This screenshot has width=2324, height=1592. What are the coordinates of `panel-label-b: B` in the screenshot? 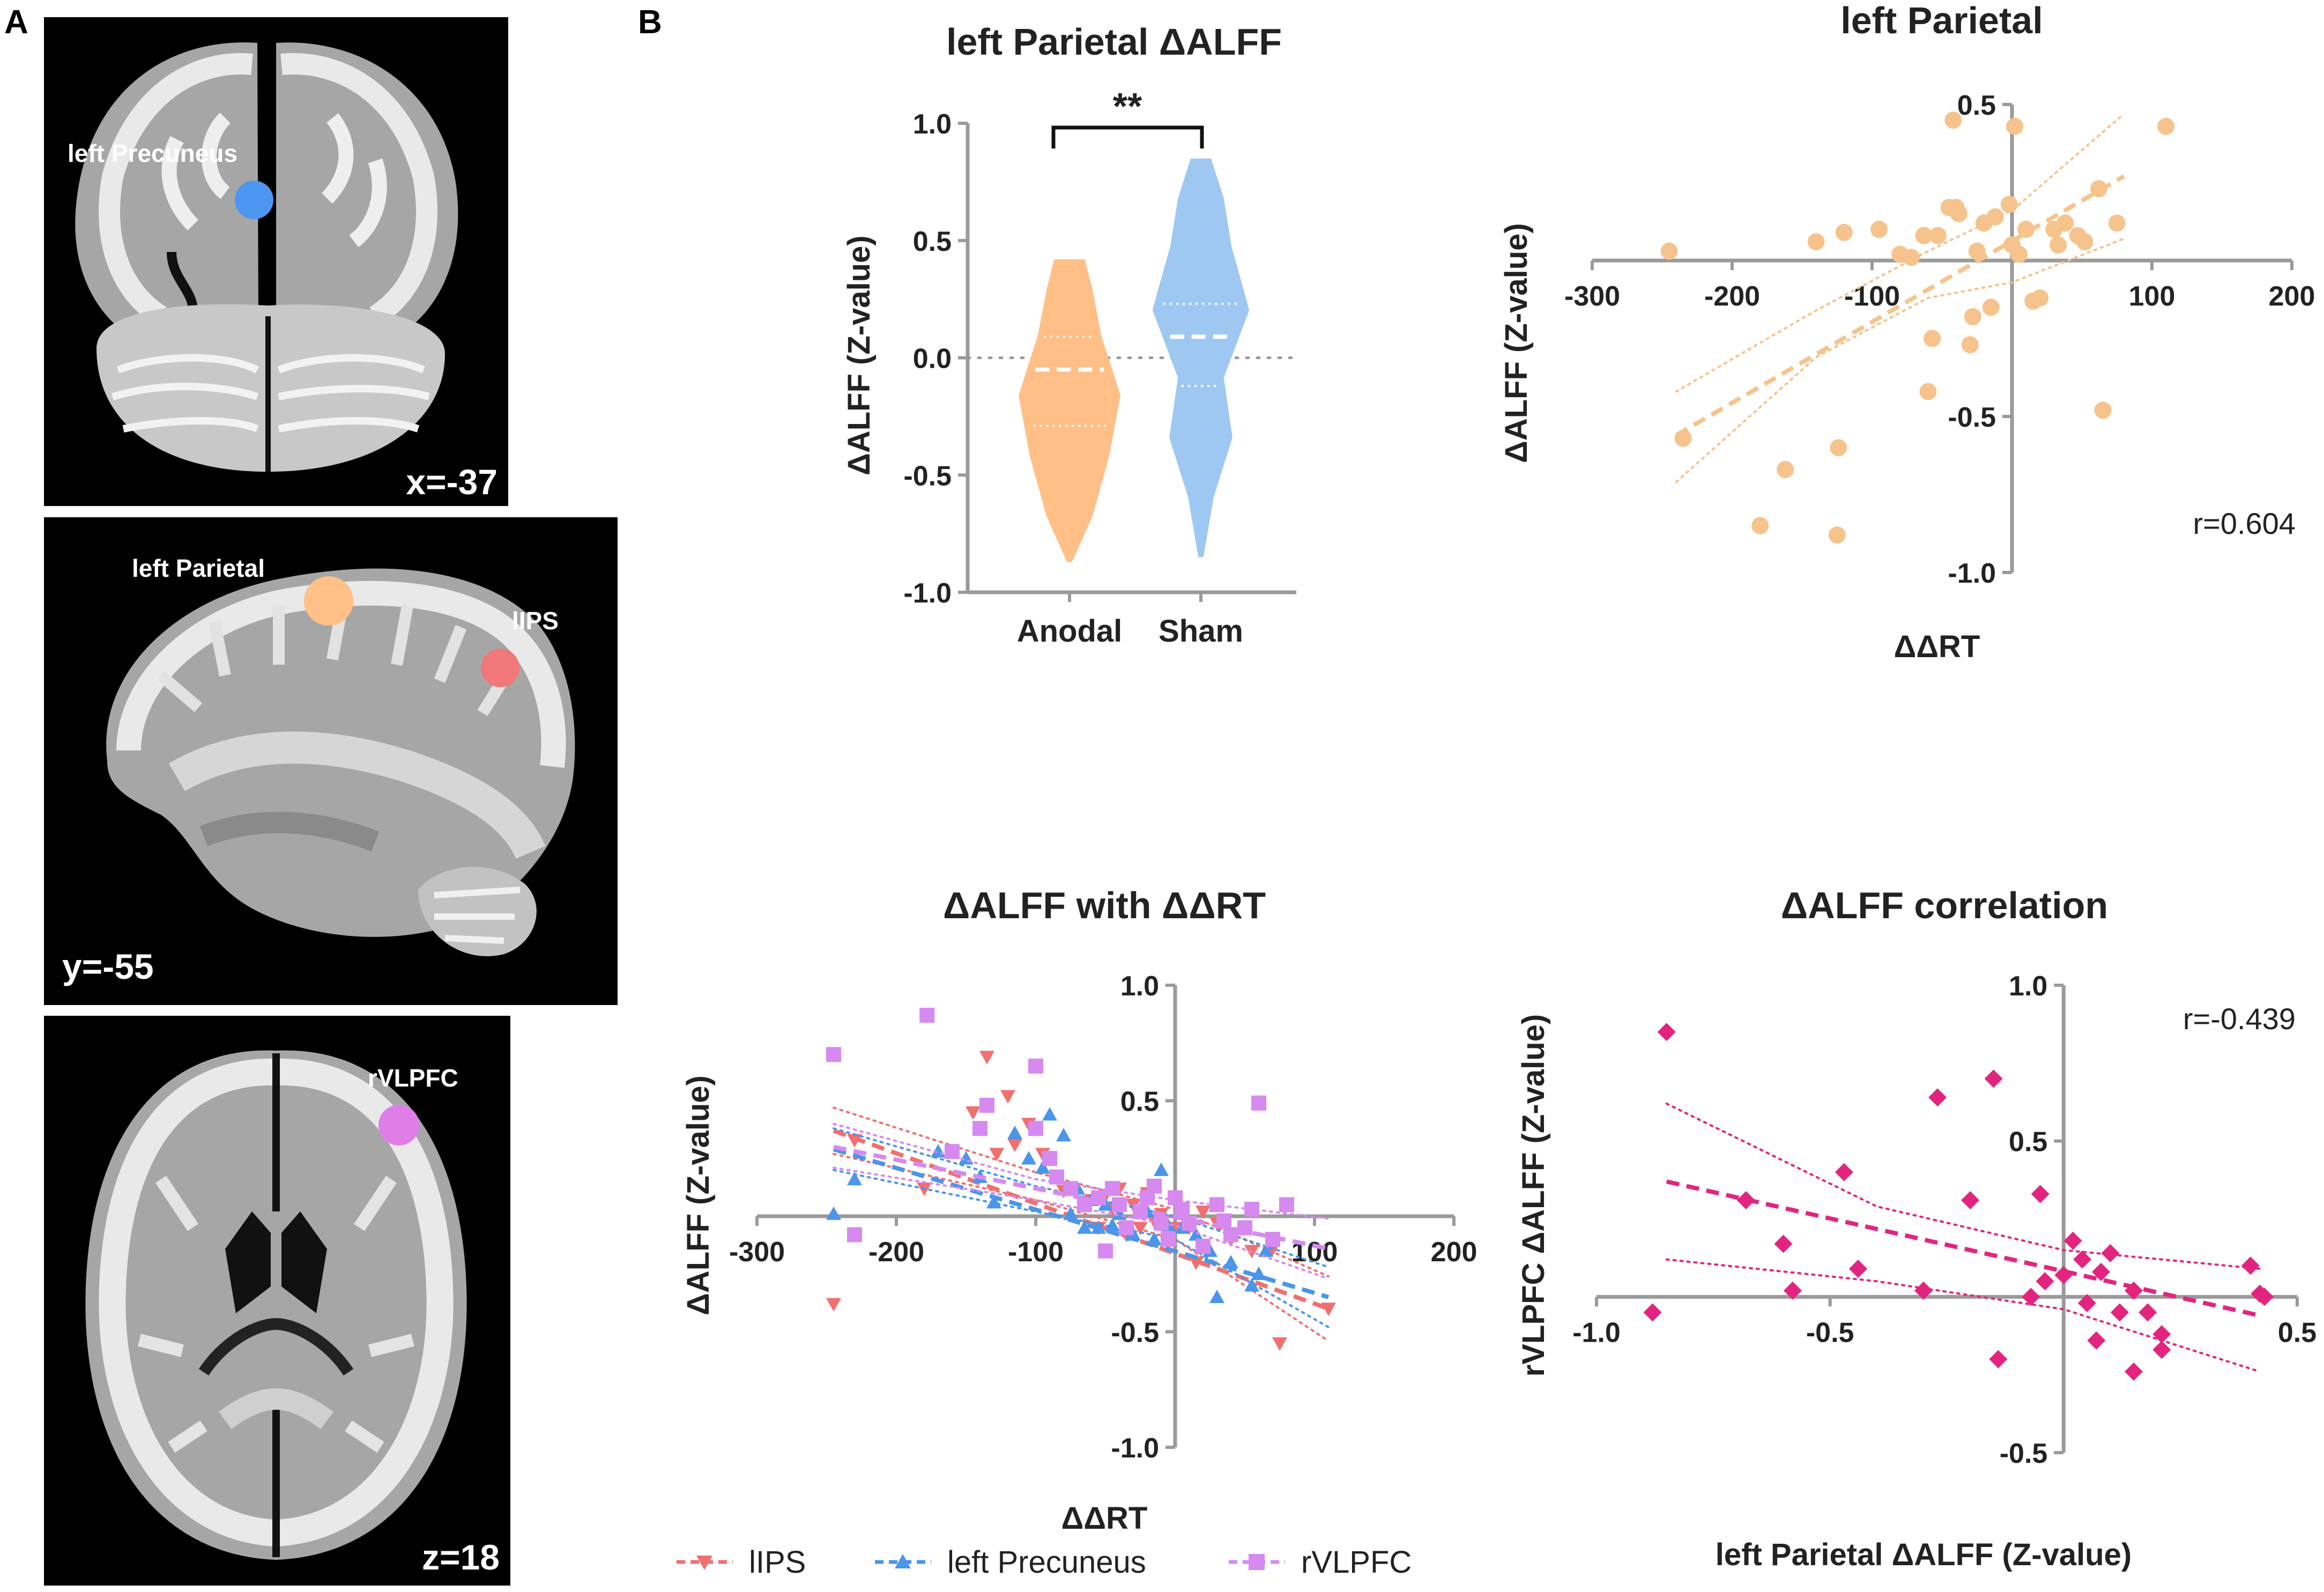 It's located at (650, 22).